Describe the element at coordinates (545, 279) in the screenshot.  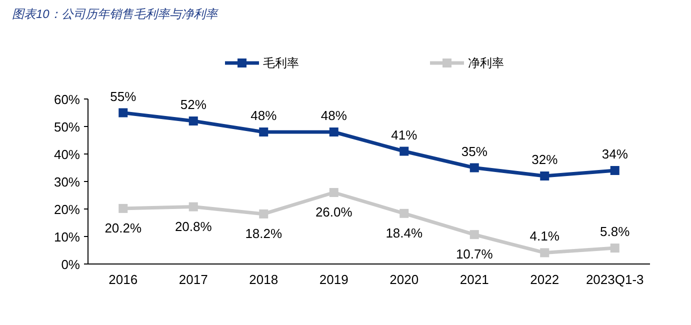
I see `x-tick-label: 2022` at that location.